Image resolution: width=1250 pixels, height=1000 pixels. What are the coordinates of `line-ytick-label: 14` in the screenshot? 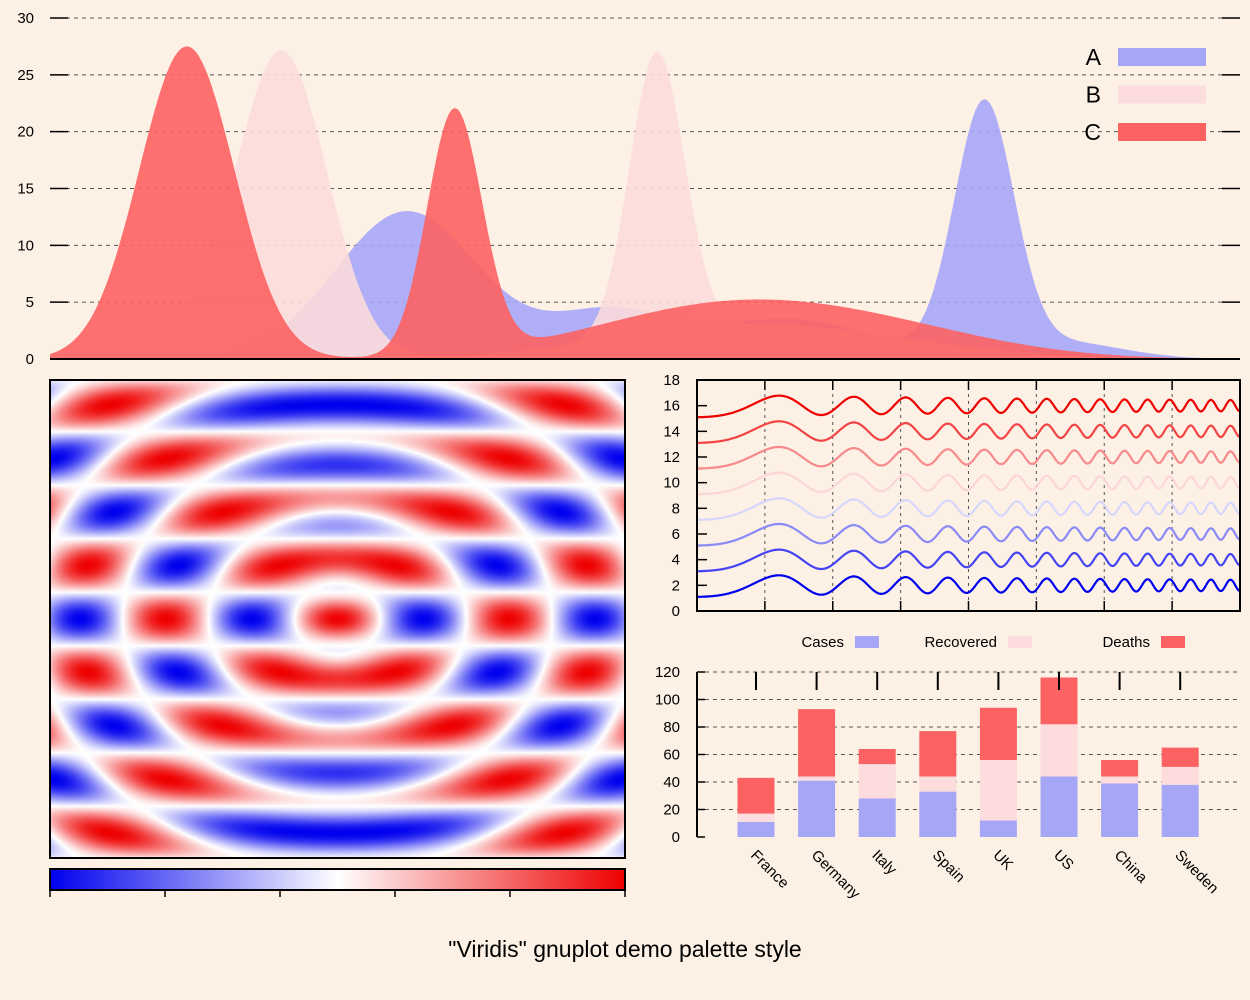 It's located at (671, 431).